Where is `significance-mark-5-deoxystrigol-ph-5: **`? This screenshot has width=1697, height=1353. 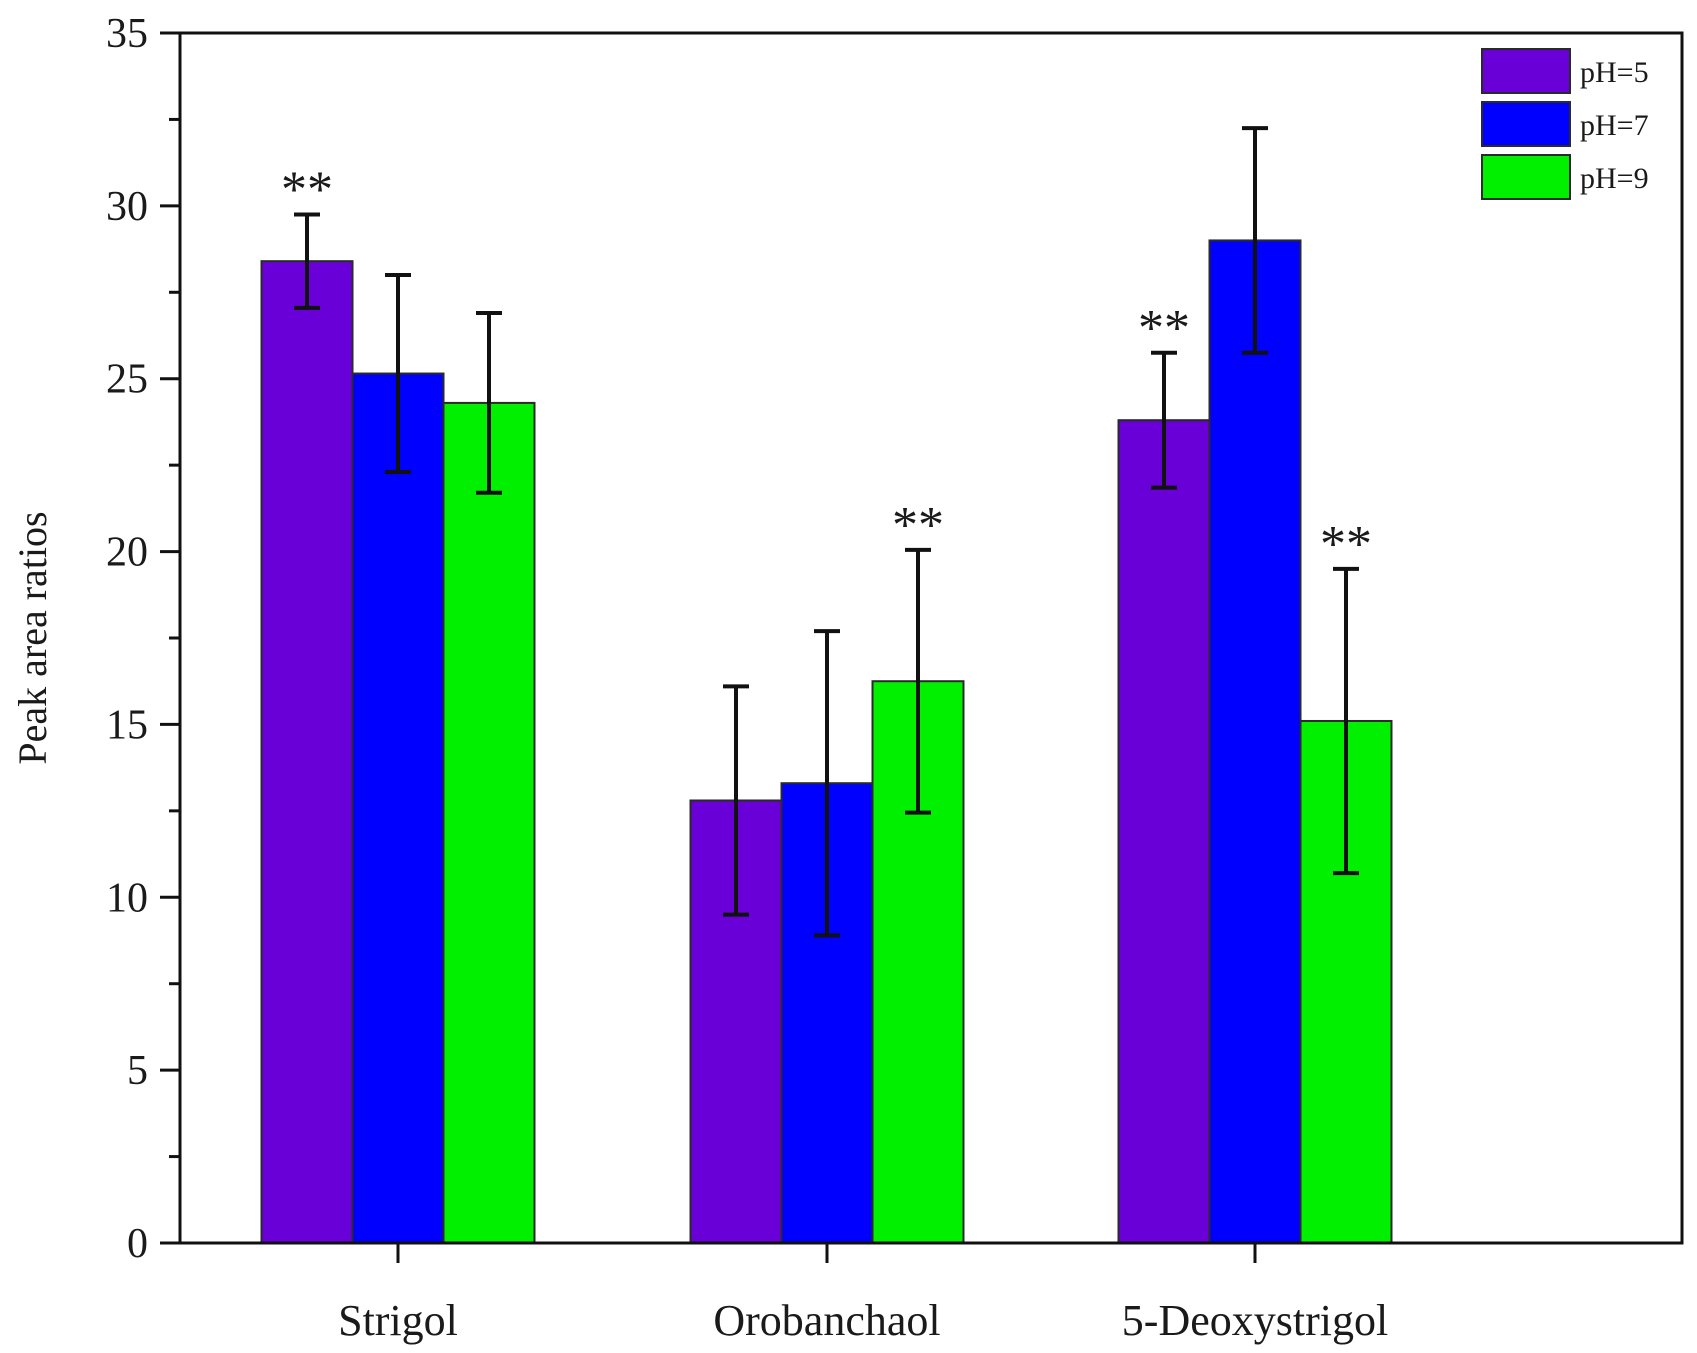 significance-mark-5-deoxystrigol-ph-5: ** is located at coordinates (1164, 328).